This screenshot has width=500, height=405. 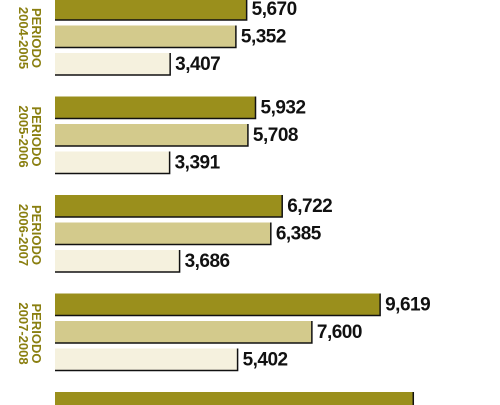 What do you see at coordinates (265, 360) in the screenshot?
I see `value-label: 5,402` at bounding box center [265, 360].